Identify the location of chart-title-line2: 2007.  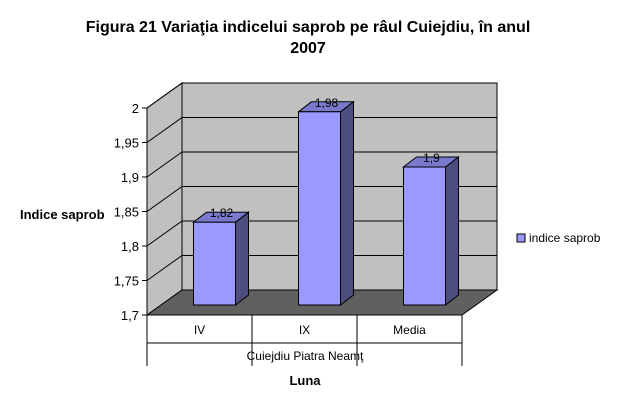
(308, 48).